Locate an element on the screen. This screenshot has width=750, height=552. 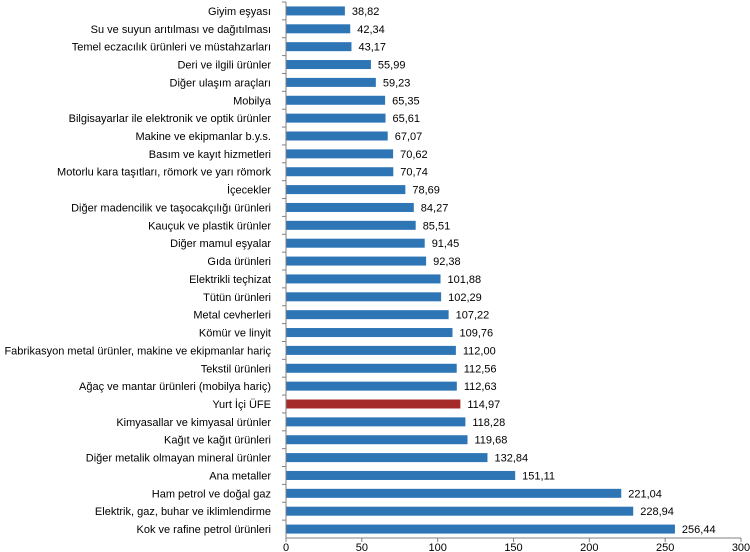
value-label: 132,84 is located at coordinates (511, 459).